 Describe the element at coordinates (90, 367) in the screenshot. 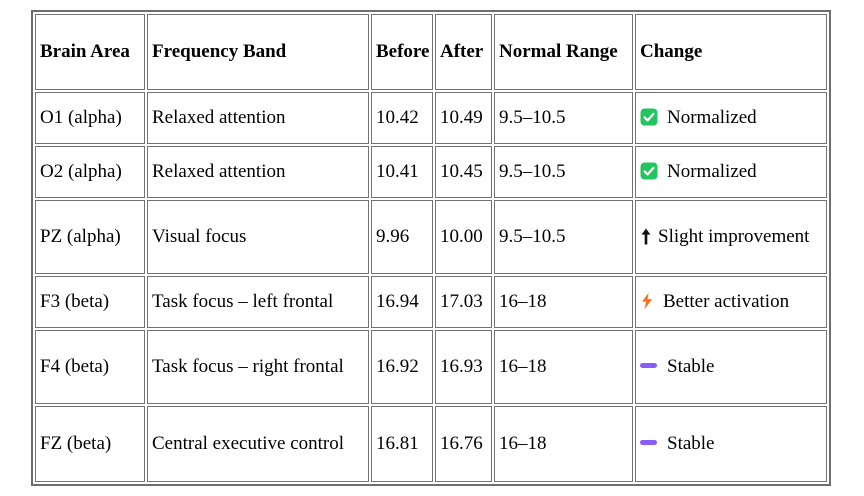

I see `cell-brain-area: F4 (beta)` at that location.